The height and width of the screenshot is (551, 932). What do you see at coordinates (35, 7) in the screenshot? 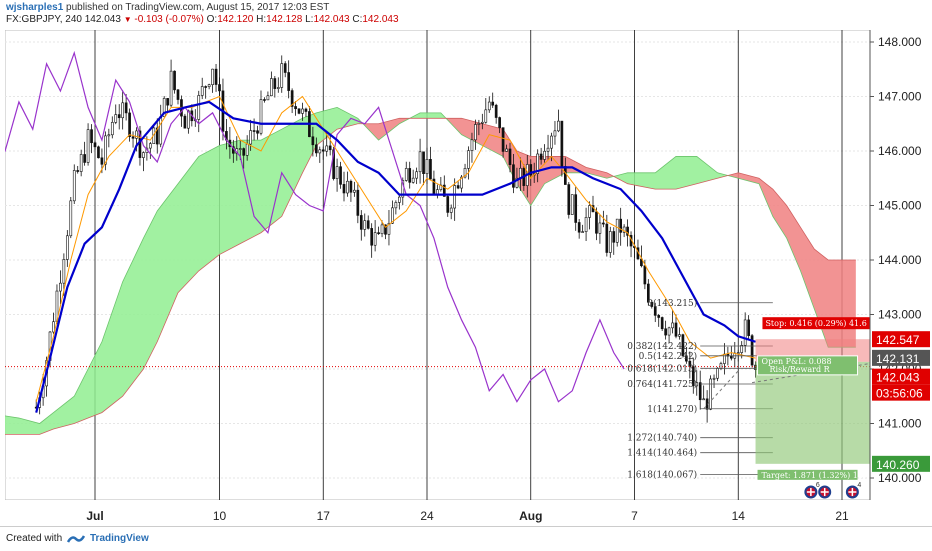
I see `publisher-username: wjsharples1` at bounding box center [35, 7].